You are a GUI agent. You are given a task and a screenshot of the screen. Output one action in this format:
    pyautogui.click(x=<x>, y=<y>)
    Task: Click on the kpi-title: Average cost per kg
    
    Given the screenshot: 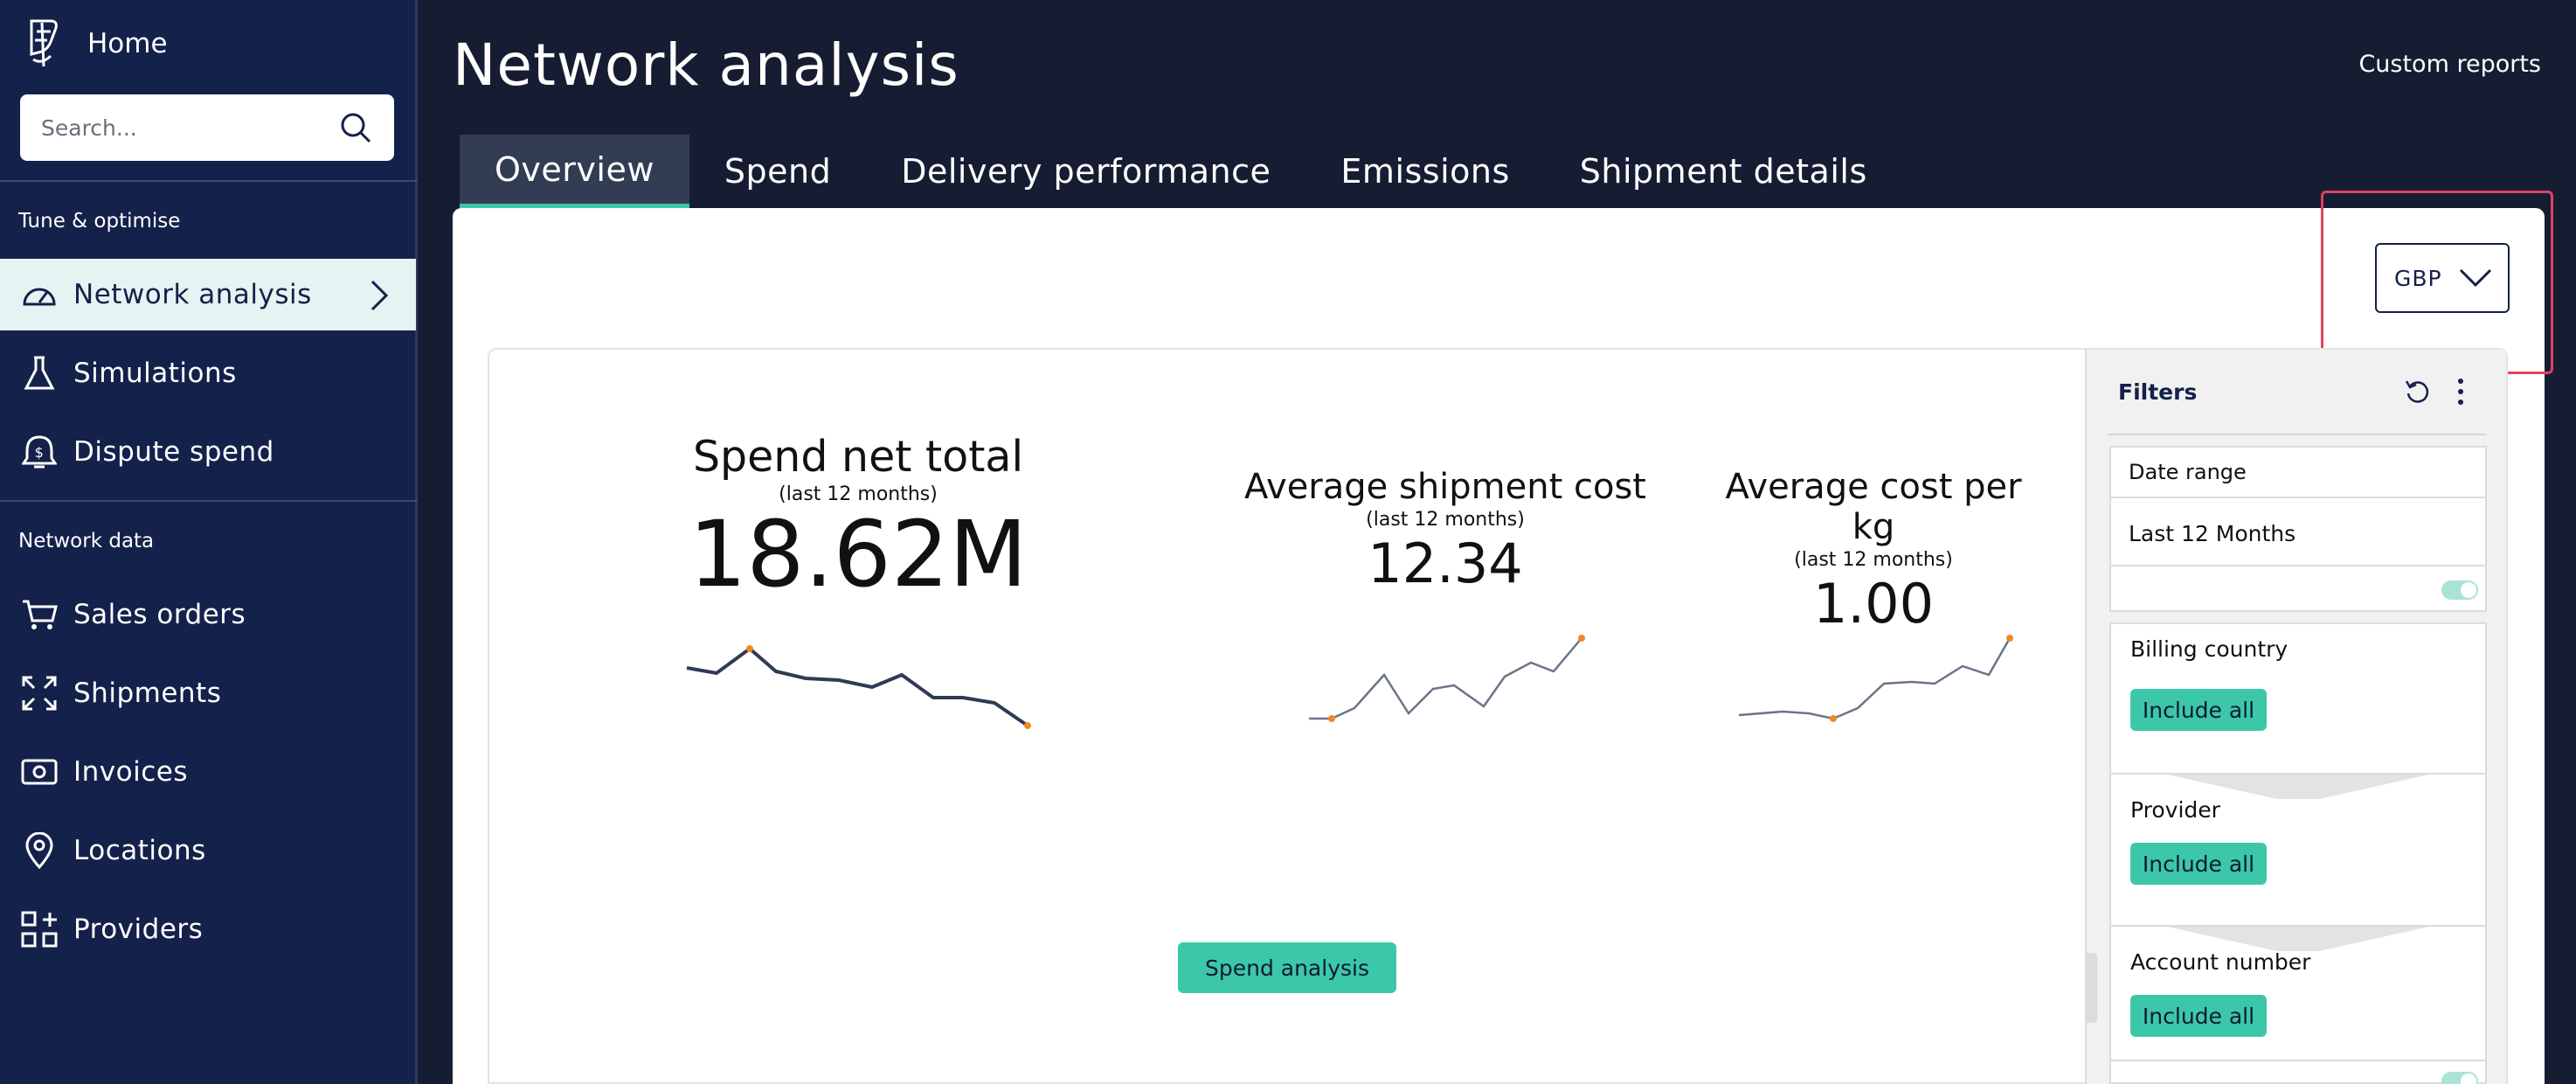 What is the action you would take?
    pyautogui.click(x=1873, y=507)
    